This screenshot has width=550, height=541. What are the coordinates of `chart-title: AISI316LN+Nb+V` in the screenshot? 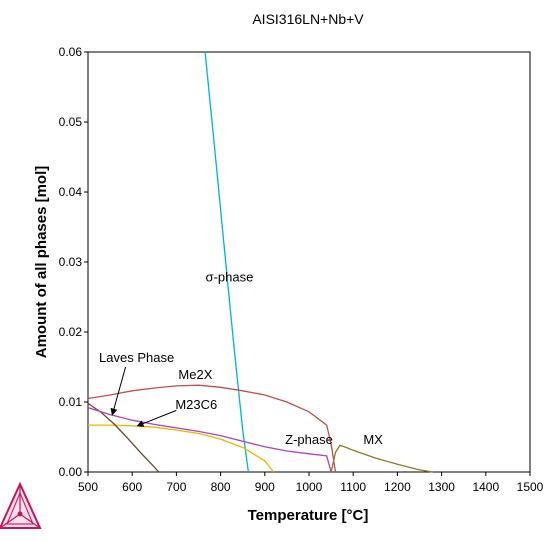 It's located at (308, 19).